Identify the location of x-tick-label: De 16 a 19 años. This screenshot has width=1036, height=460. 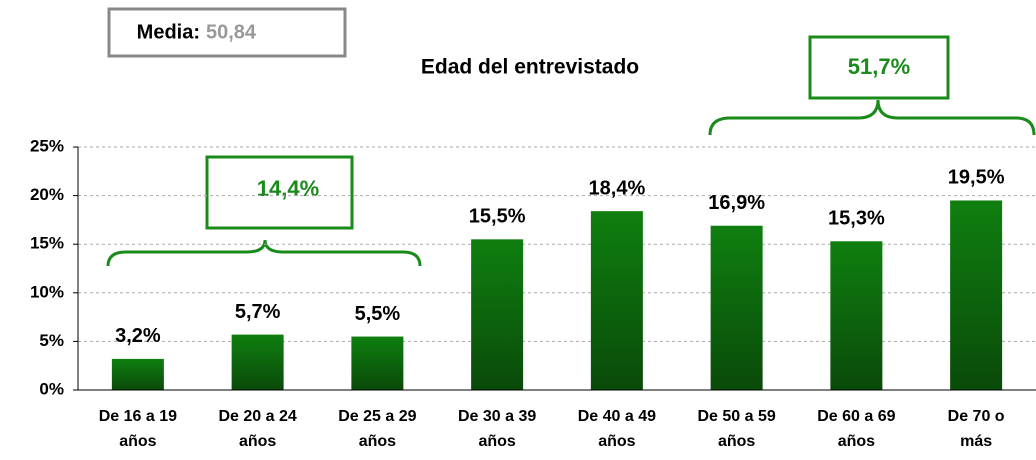
(138, 429).